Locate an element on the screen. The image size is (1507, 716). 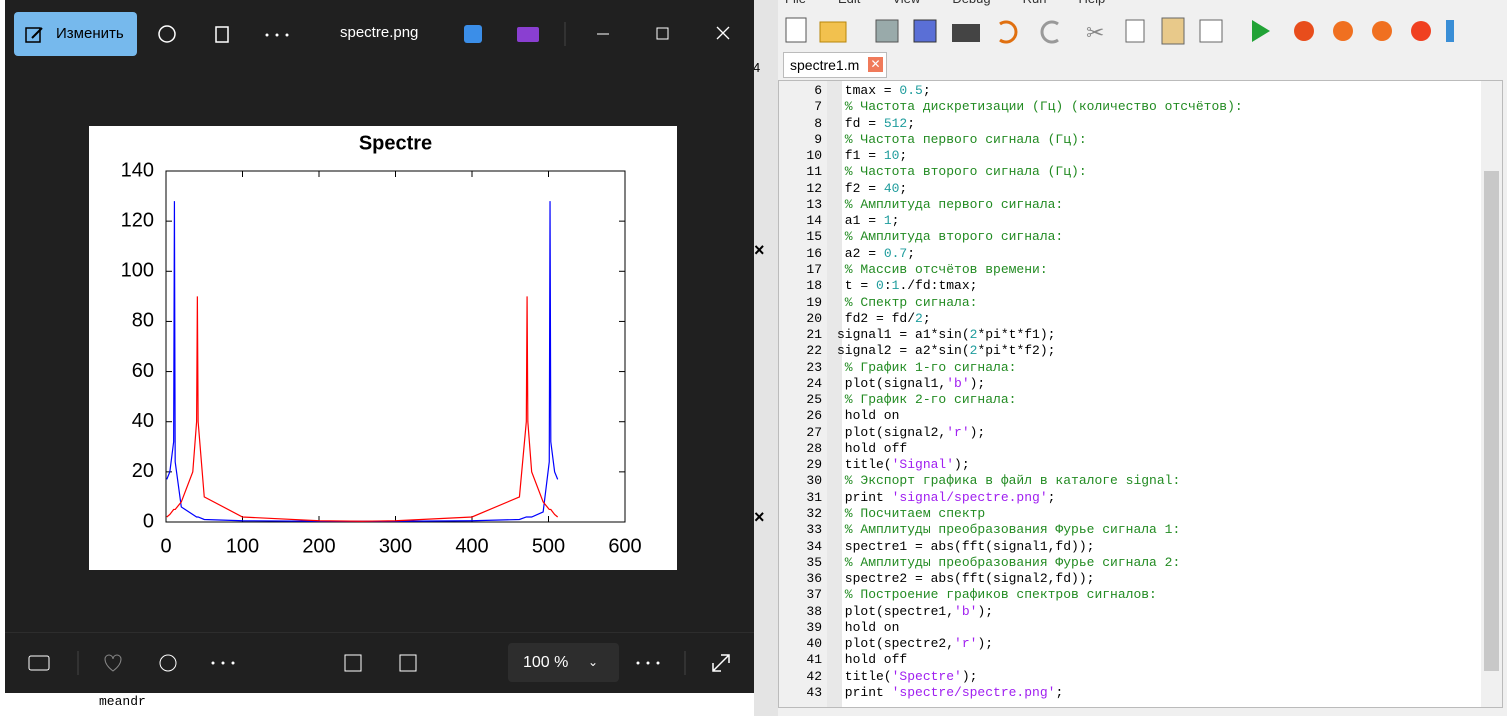
edit-icon is located at coordinates (34, 35).